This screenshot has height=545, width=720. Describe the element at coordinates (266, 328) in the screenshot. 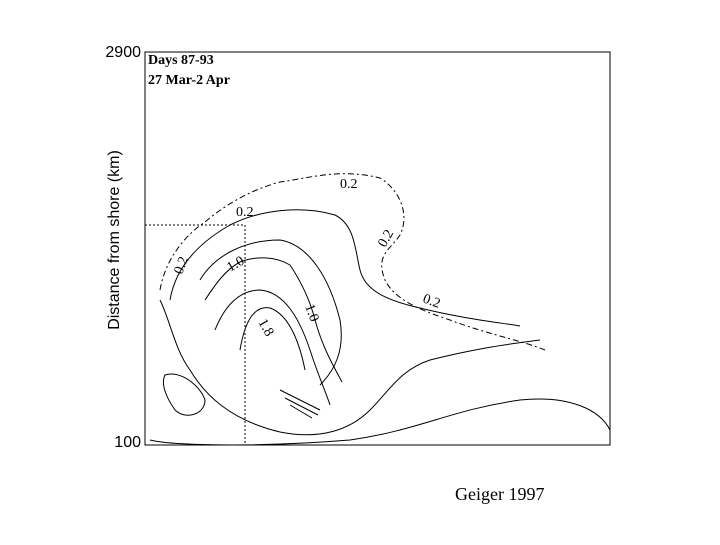

I see `contour-label: 1.8` at that location.